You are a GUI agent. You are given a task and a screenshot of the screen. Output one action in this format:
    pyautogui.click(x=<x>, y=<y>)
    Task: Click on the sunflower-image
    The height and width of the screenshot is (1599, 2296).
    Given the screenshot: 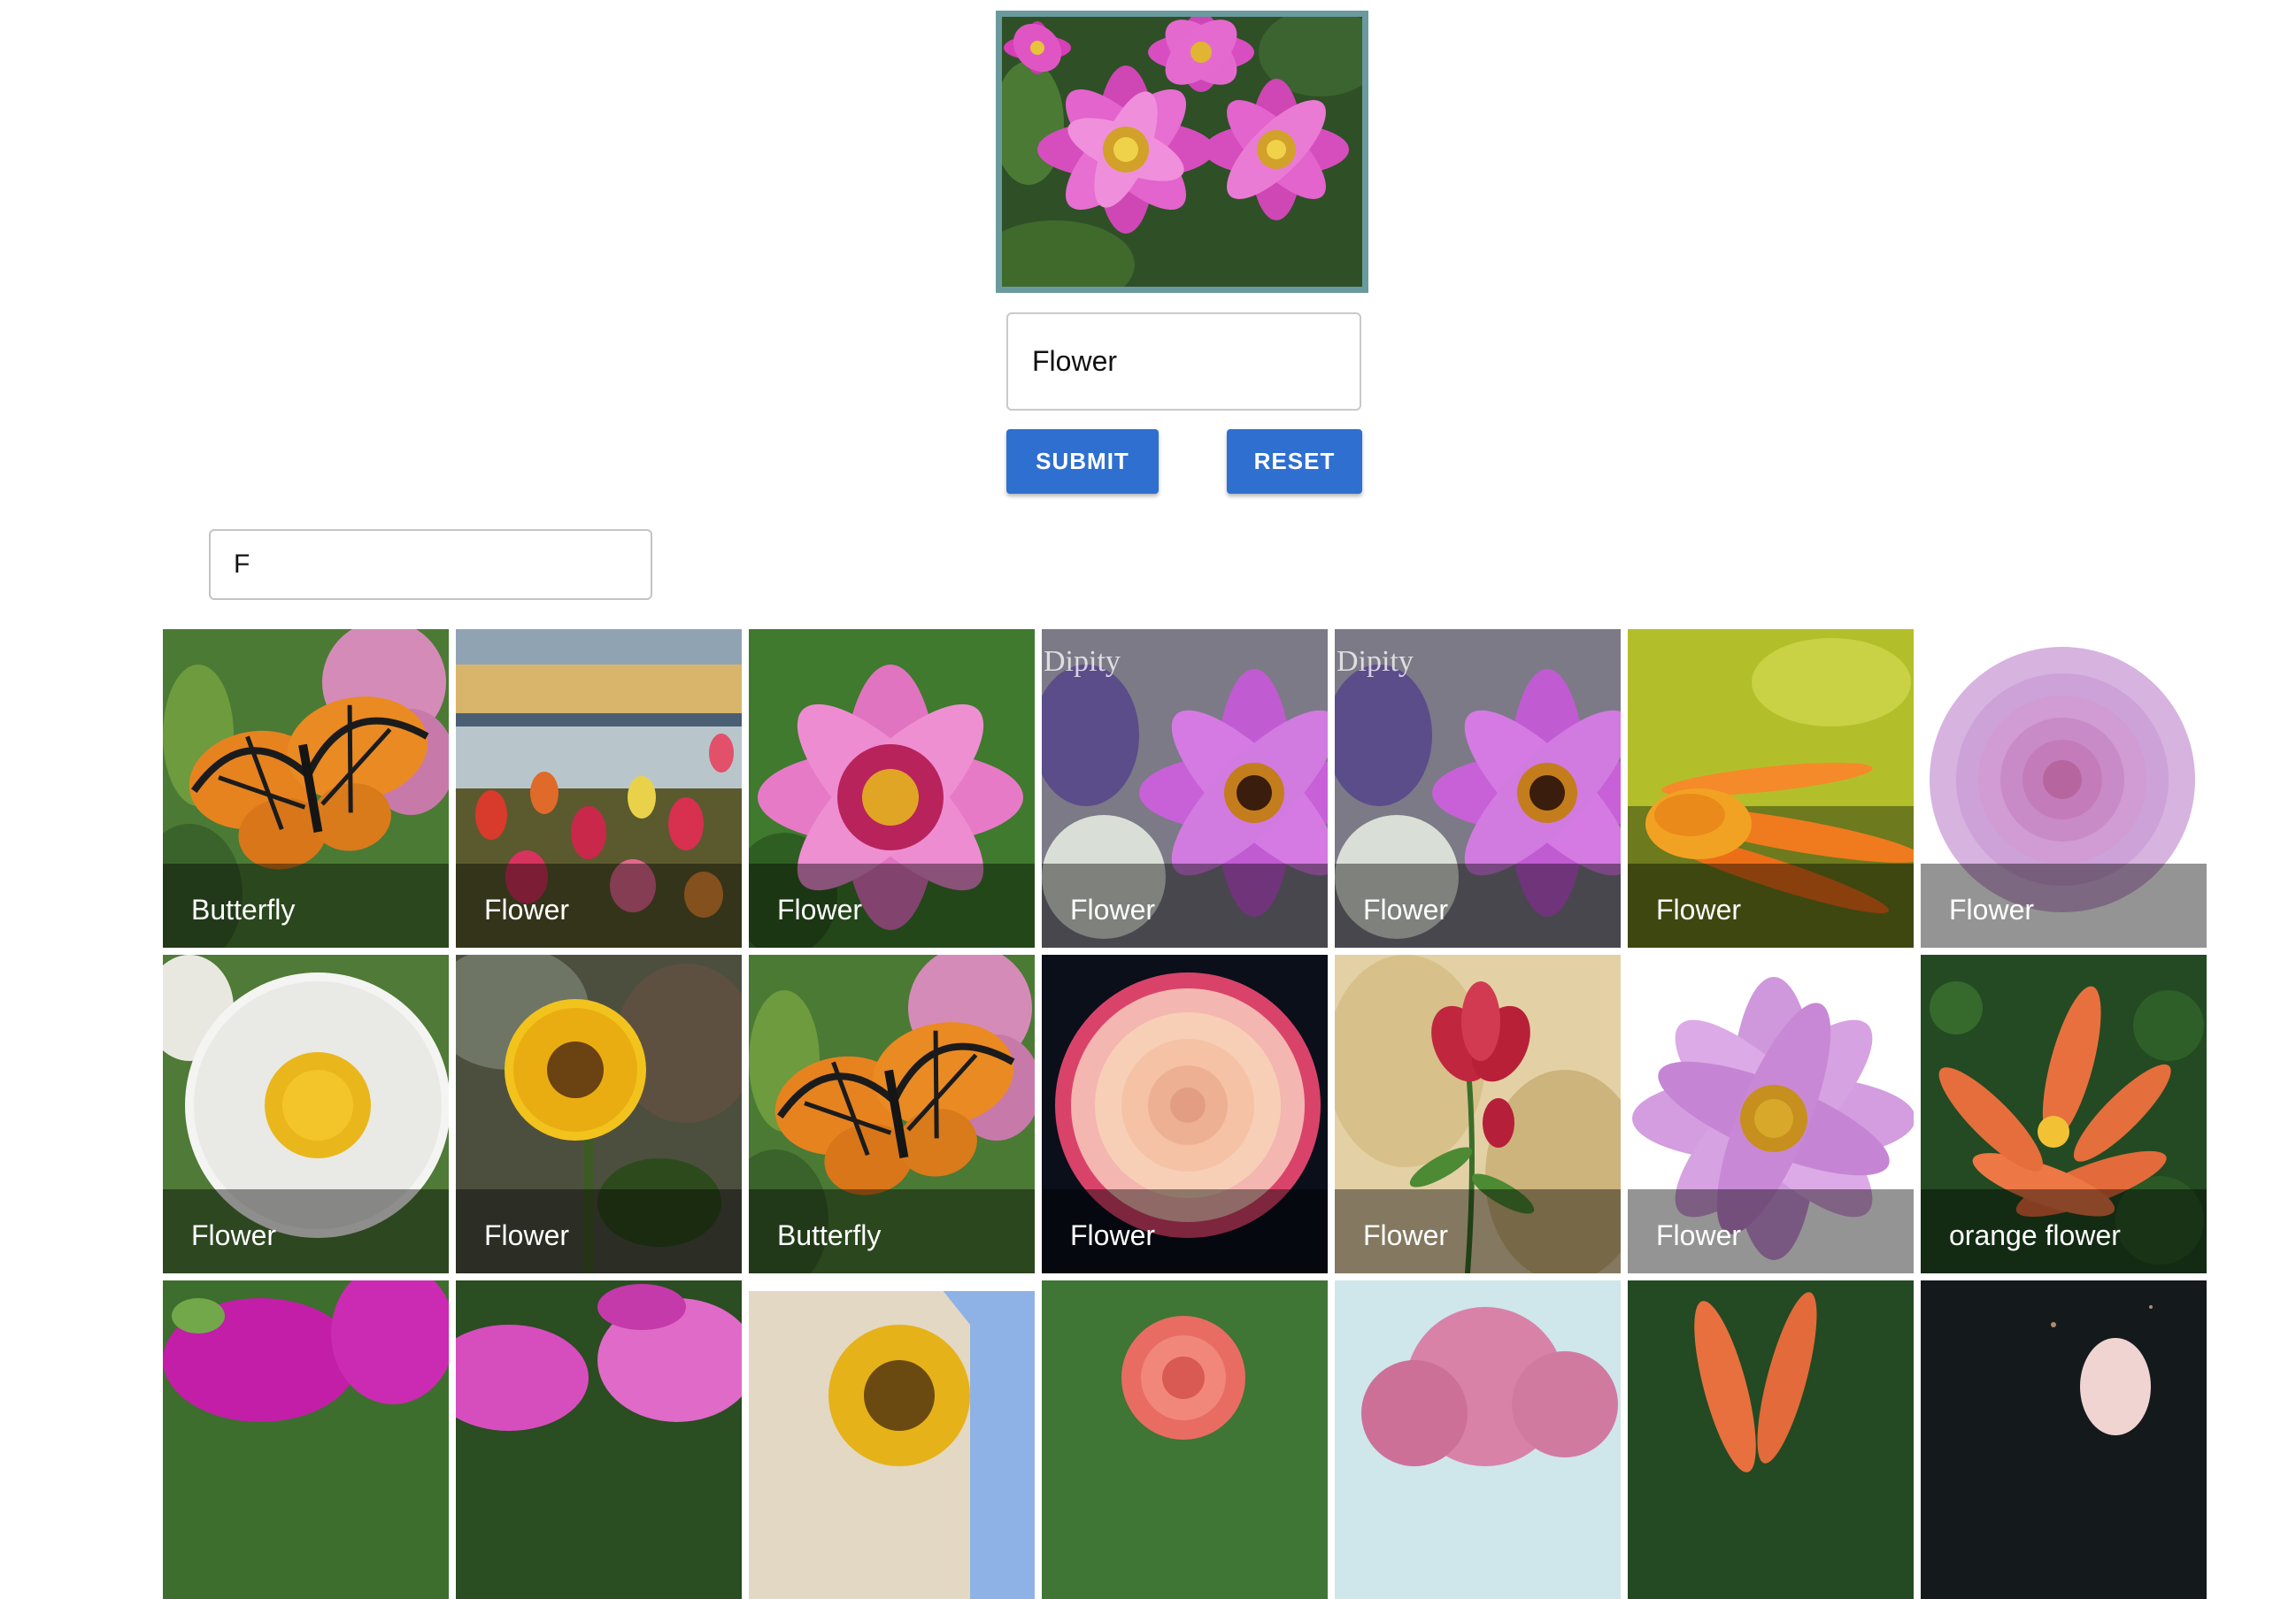 What is the action you would take?
    pyautogui.click(x=599, y=1114)
    